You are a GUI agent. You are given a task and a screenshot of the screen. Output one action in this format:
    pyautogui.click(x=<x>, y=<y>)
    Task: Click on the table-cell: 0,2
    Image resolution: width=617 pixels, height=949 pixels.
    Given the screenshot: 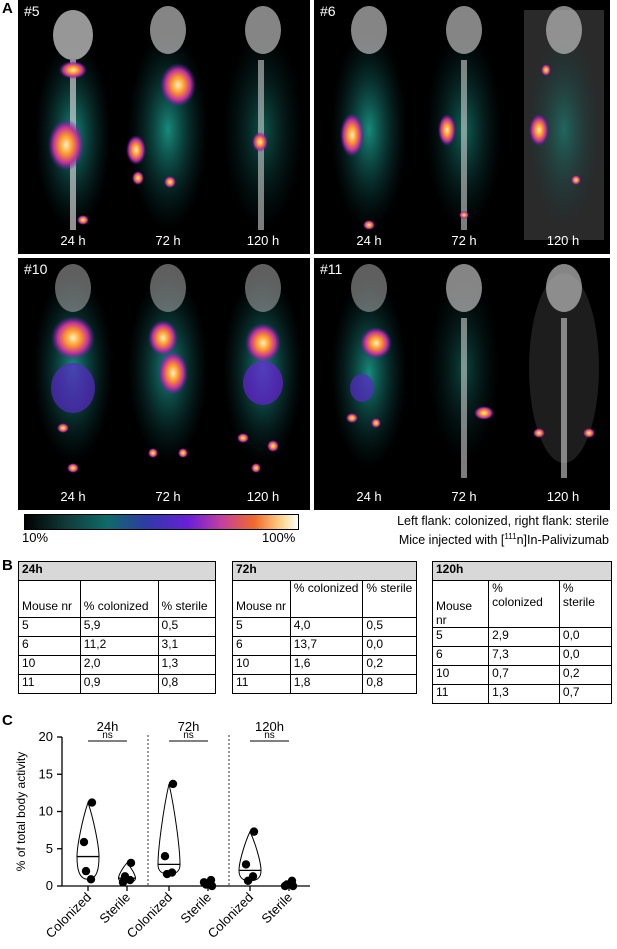 What is the action you would take?
    pyautogui.click(x=585, y=675)
    